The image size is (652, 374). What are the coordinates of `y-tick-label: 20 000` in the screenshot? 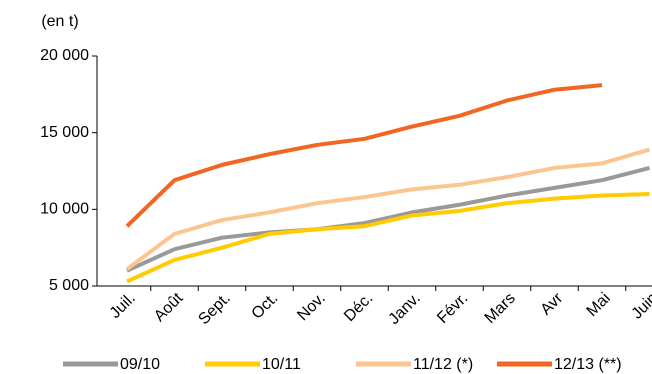 It's located at (64, 55).